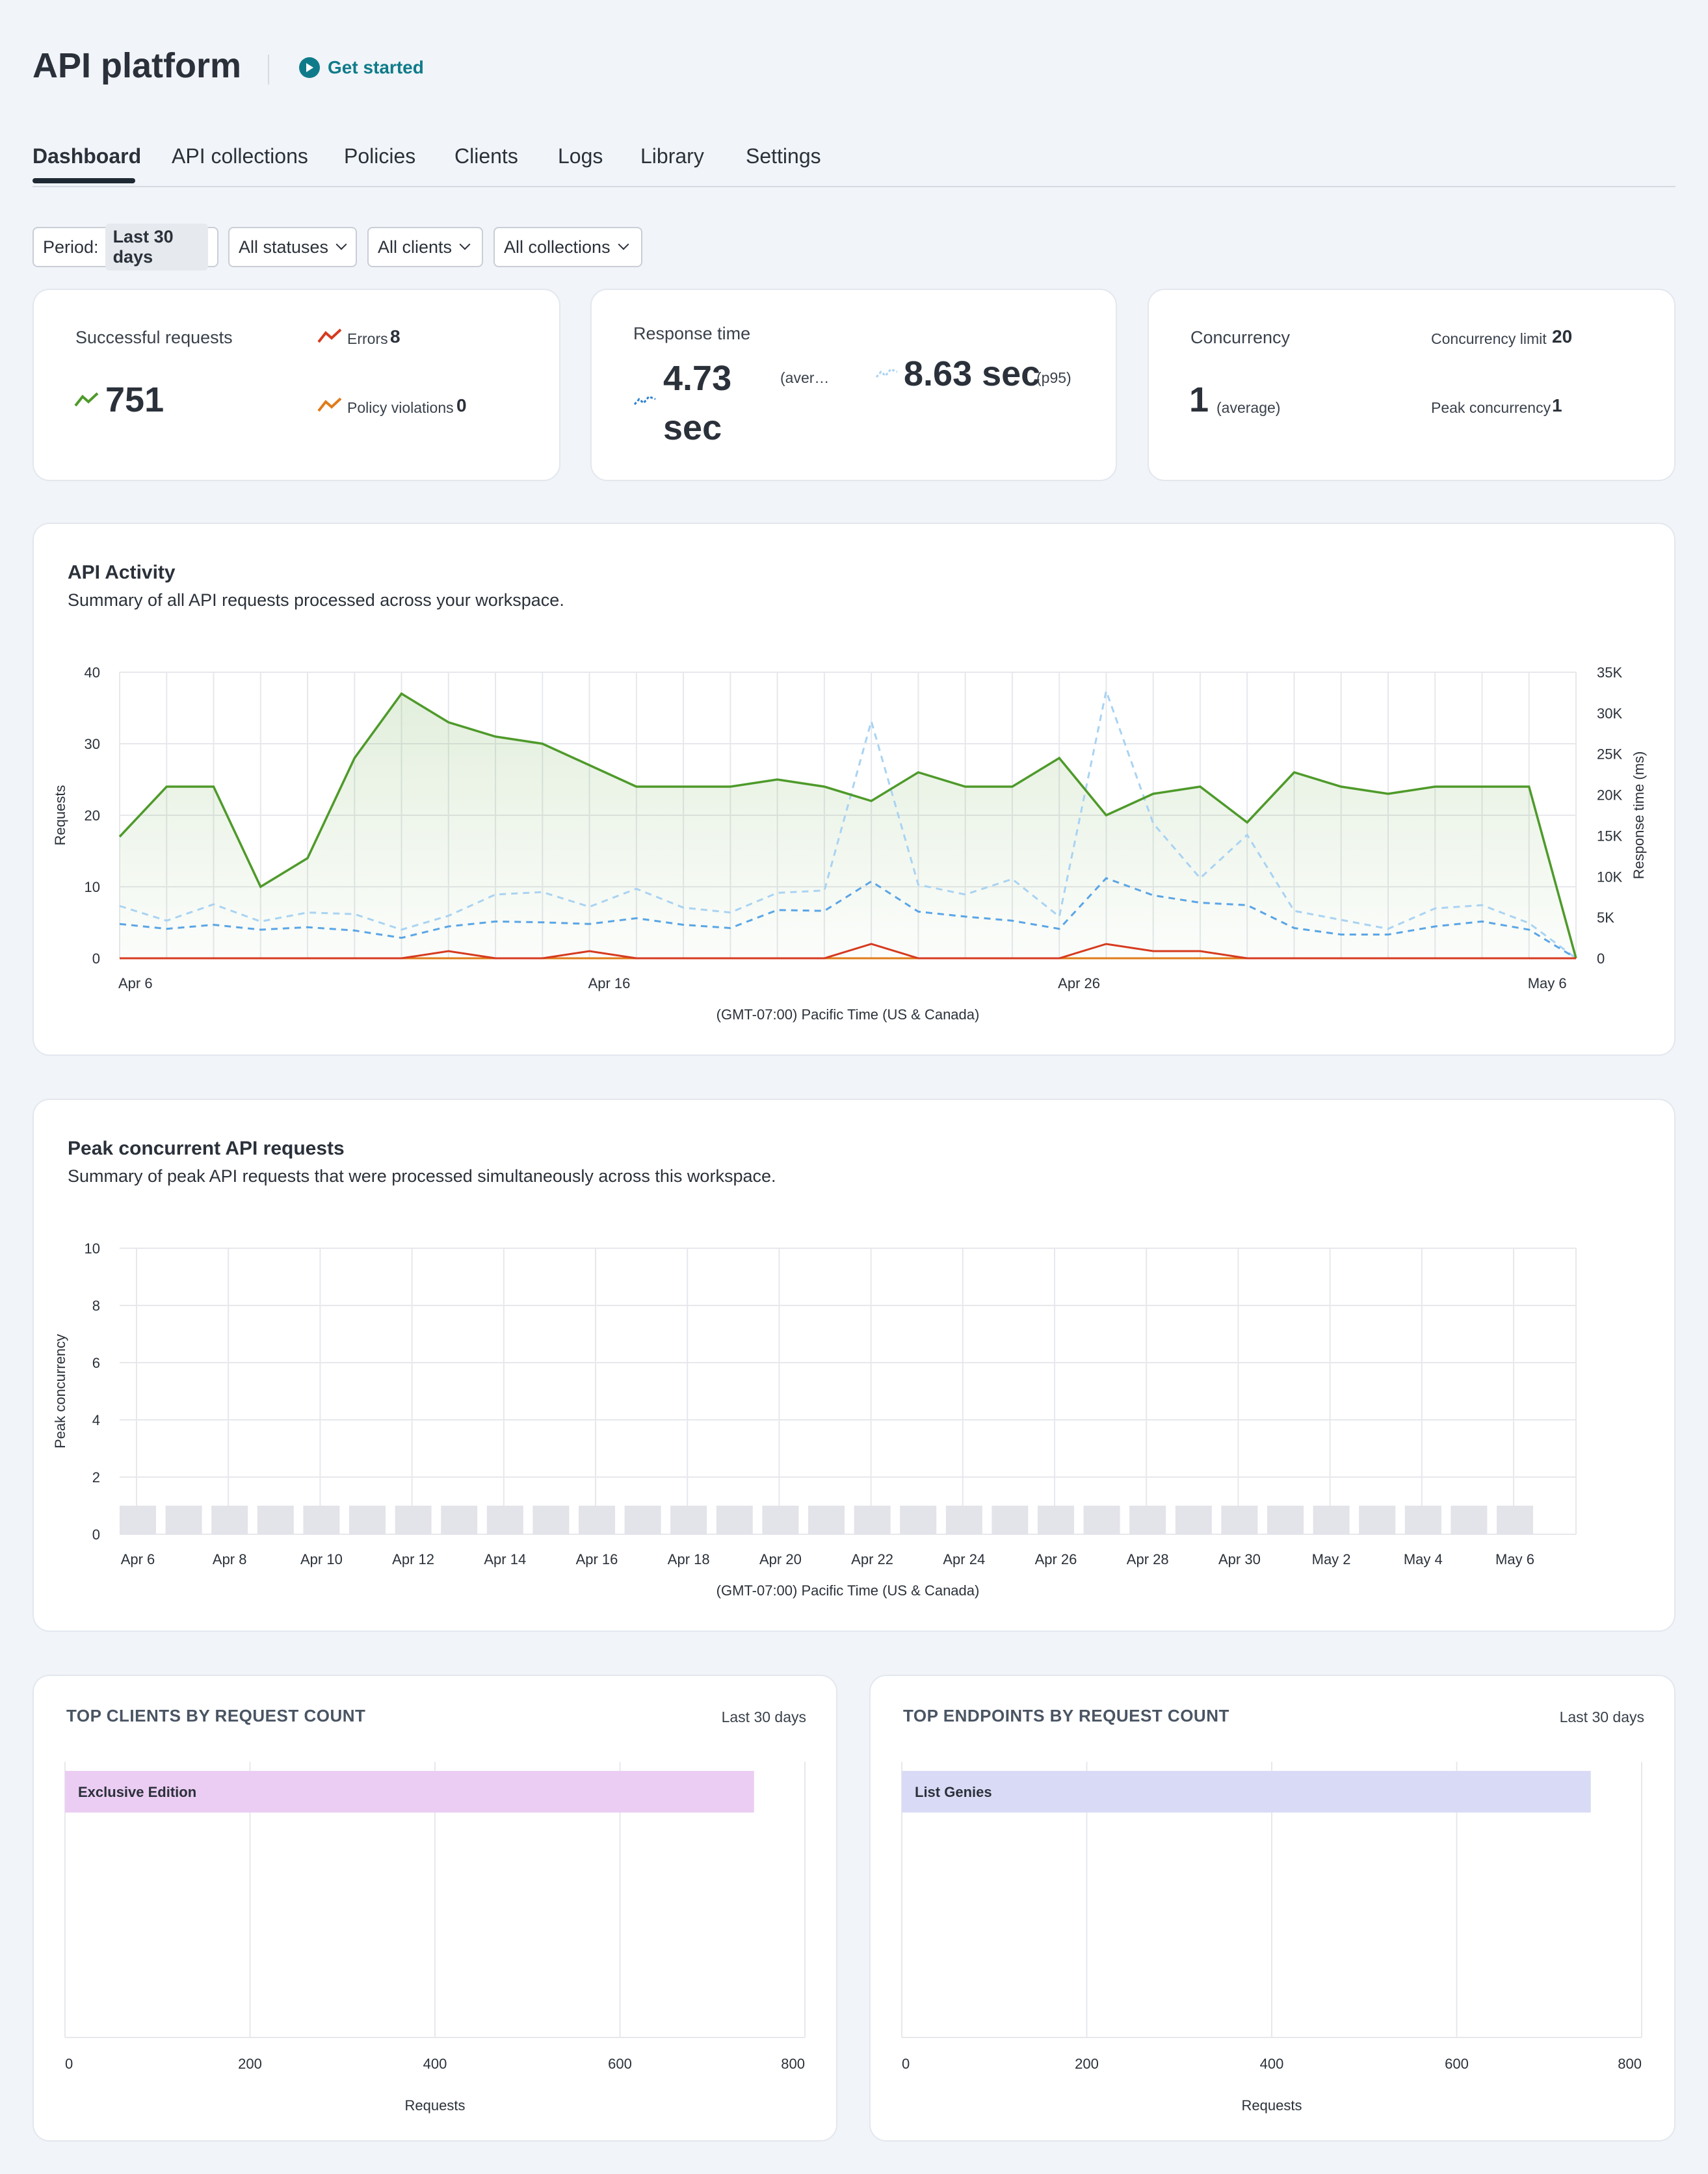 The image size is (1708, 2174). I want to click on x-tick-label: Apr 18, so click(689, 1559).